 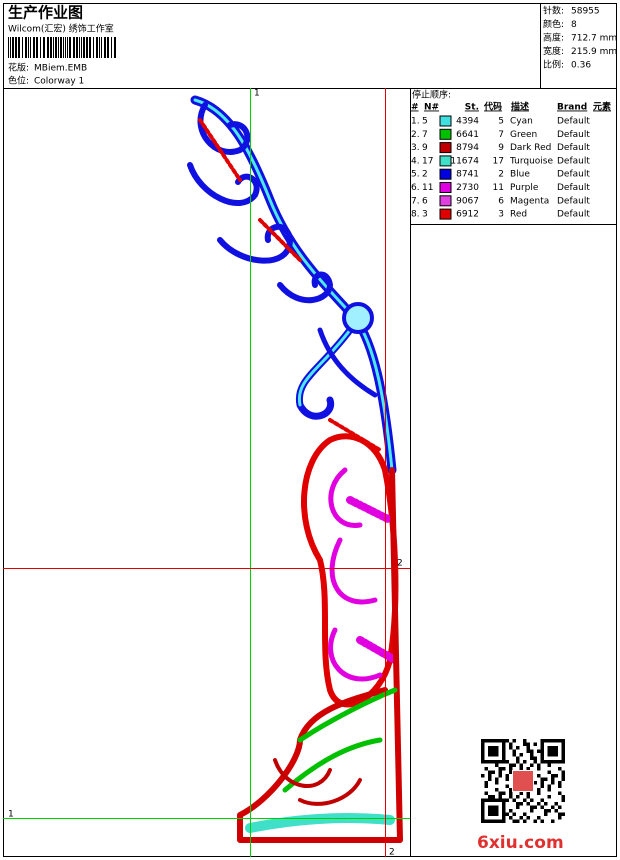 I want to click on row-brand: Default, so click(x=573, y=148).